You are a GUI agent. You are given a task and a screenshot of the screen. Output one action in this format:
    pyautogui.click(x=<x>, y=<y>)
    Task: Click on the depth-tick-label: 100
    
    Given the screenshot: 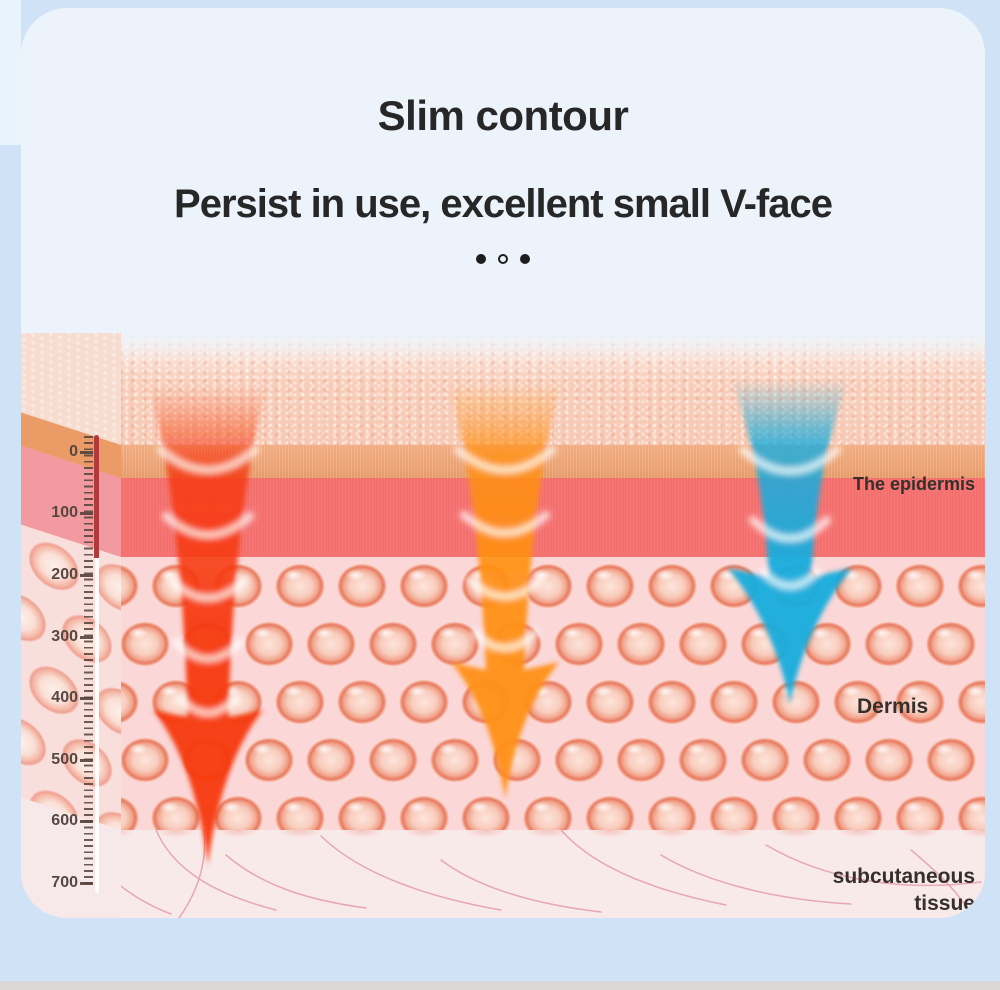 What is the action you would take?
    pyautogui.click(x=64, y=512)
    